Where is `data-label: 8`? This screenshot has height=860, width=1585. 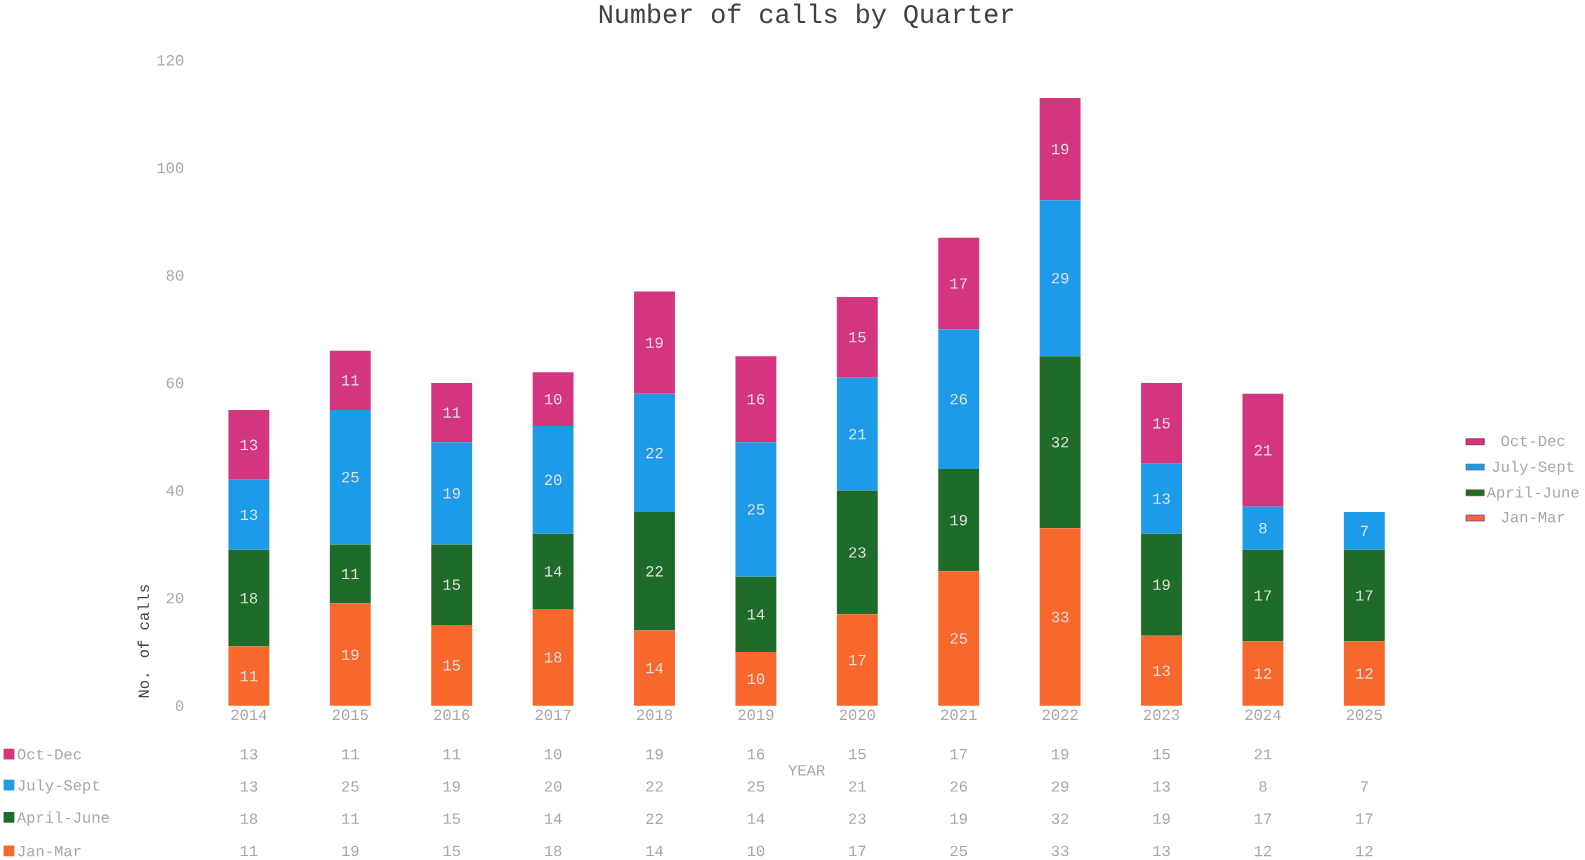 data-label: 8 is located at coordinates (1263, 786).